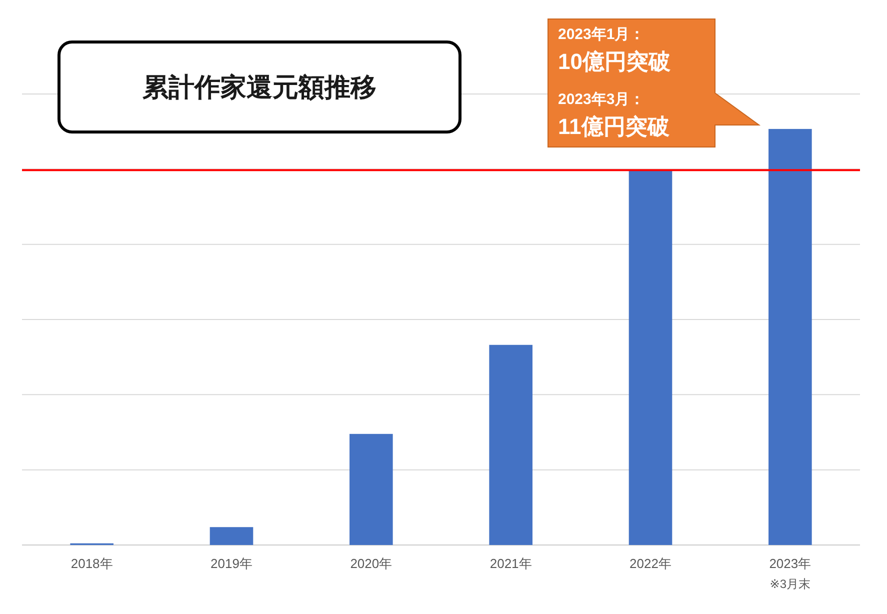  What do you see at coordinates (790, 584) in the screenshot?
I see `annotation: ※3月末` at bounding box center [790, 584].